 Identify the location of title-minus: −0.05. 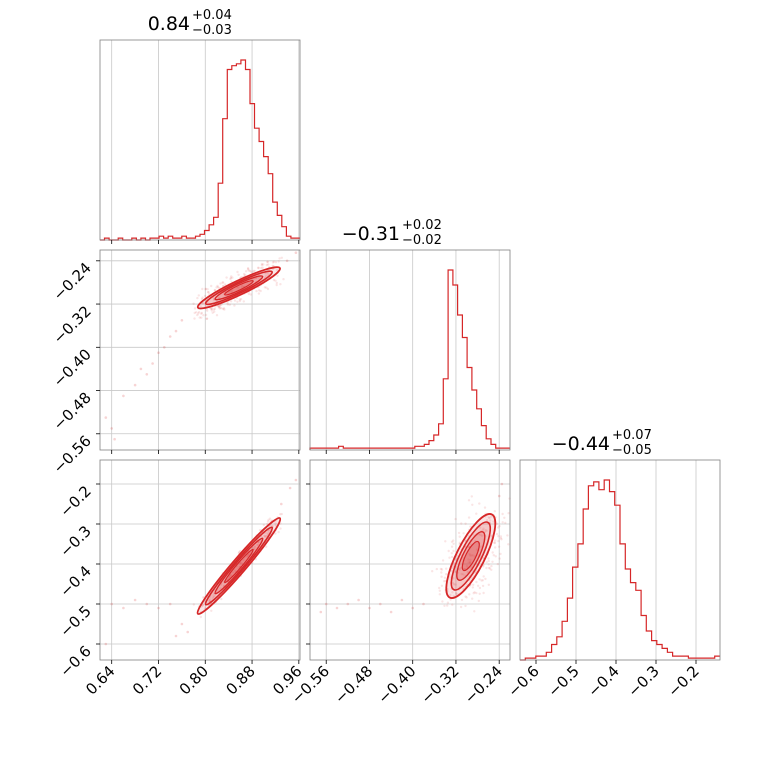
(632, 450).